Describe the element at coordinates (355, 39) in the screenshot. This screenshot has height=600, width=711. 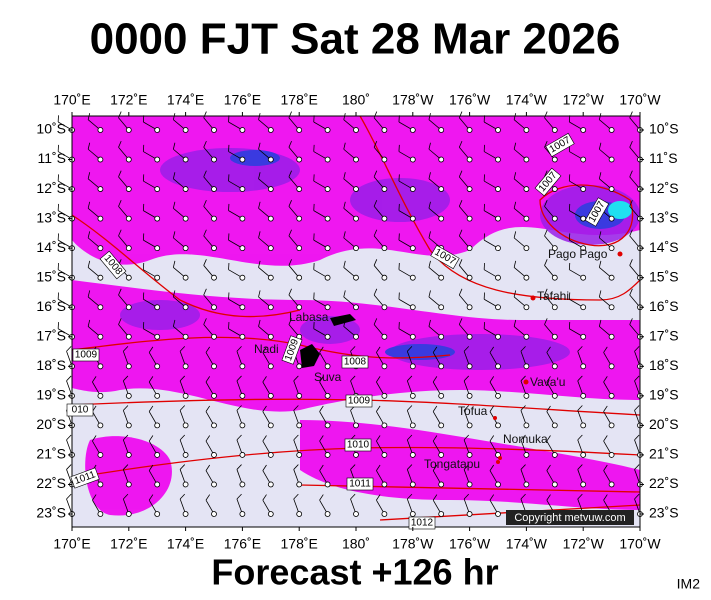
I see `title: 0000 FJT Sat 28 Mar 2026` at that location.